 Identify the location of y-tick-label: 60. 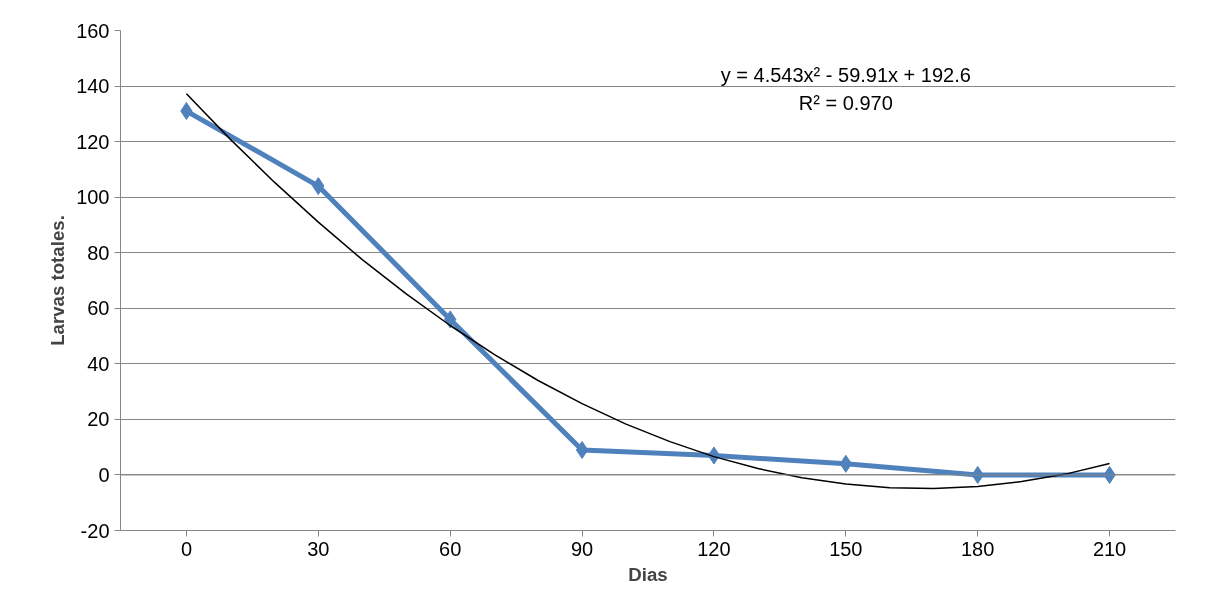
(98, 308).